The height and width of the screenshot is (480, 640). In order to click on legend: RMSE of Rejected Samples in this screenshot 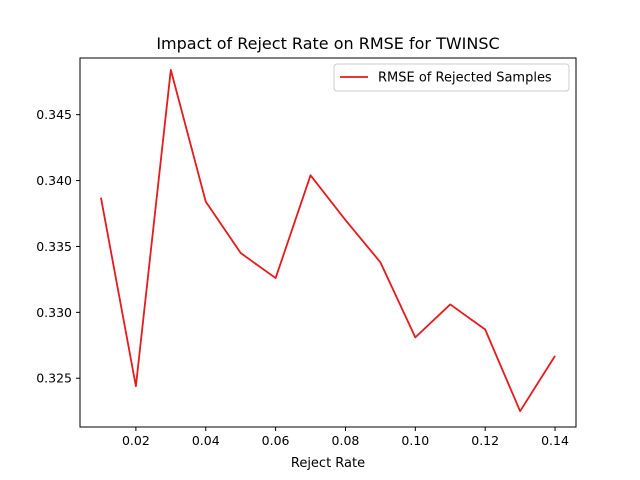, I will do `click(451, 77)`.